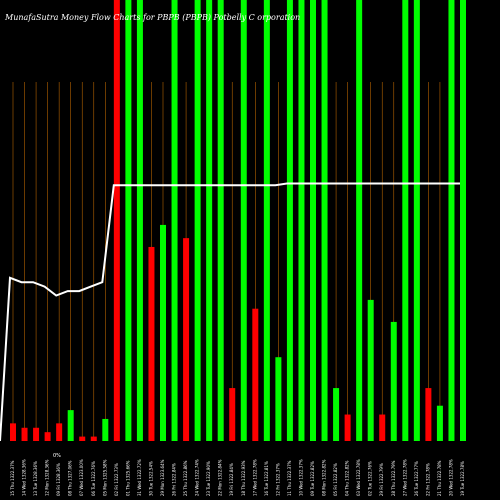 This screenshot has width=500, height=500. Describe the element at coordinates (139, 477) in the screenshot. I see `tick-label: 31 Wed 1322.72%` at that location.